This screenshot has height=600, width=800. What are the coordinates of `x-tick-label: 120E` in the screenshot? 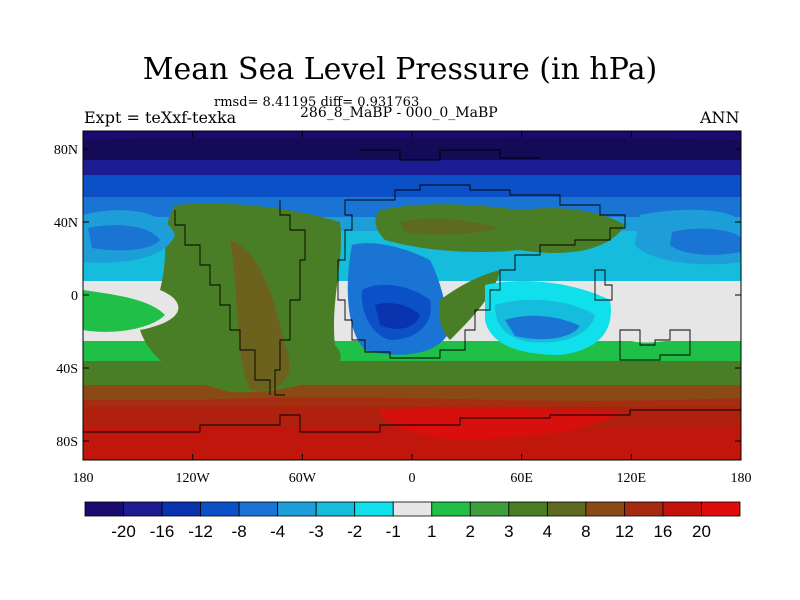 It's located at (632, 478).